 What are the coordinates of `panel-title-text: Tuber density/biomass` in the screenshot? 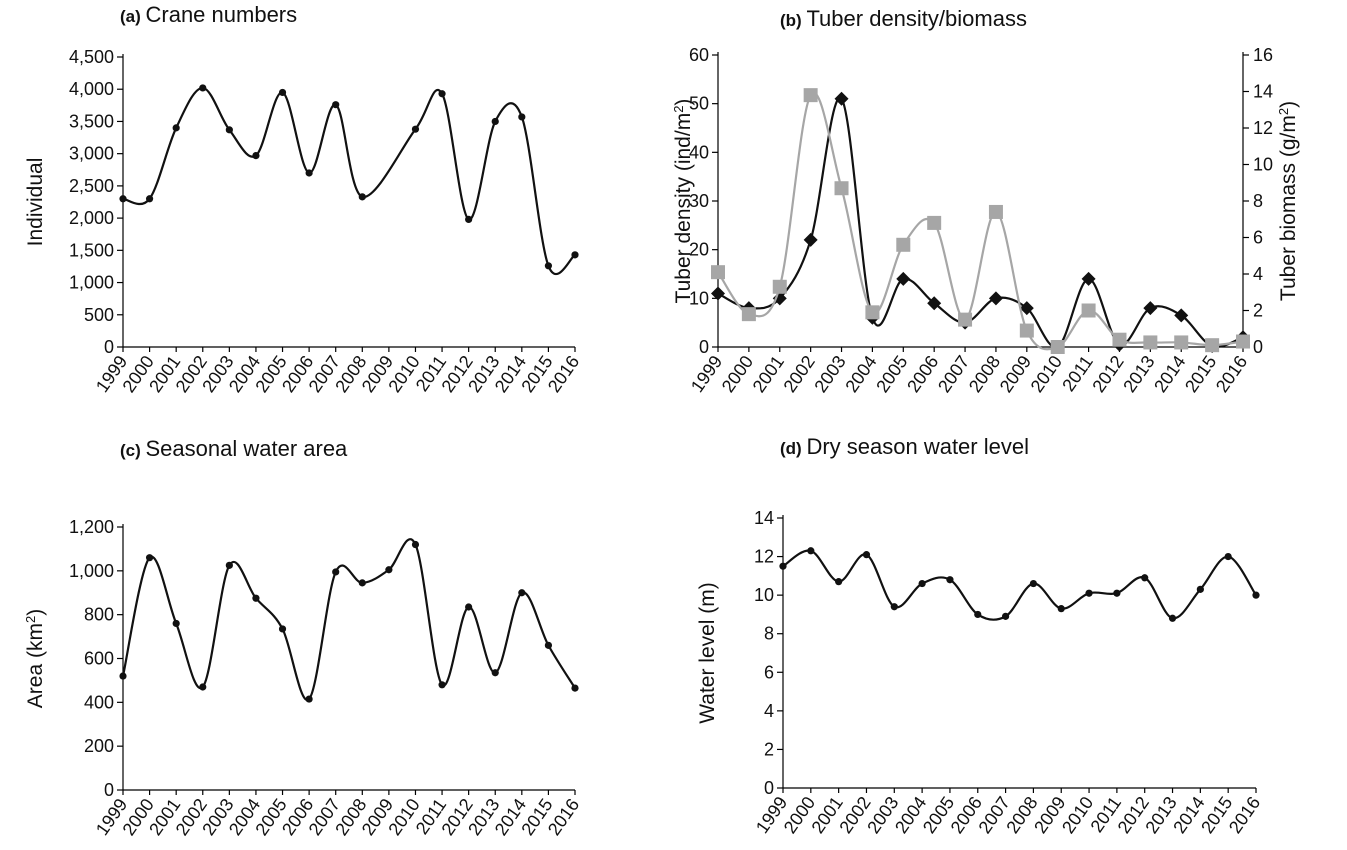 It's located at (916, 18).